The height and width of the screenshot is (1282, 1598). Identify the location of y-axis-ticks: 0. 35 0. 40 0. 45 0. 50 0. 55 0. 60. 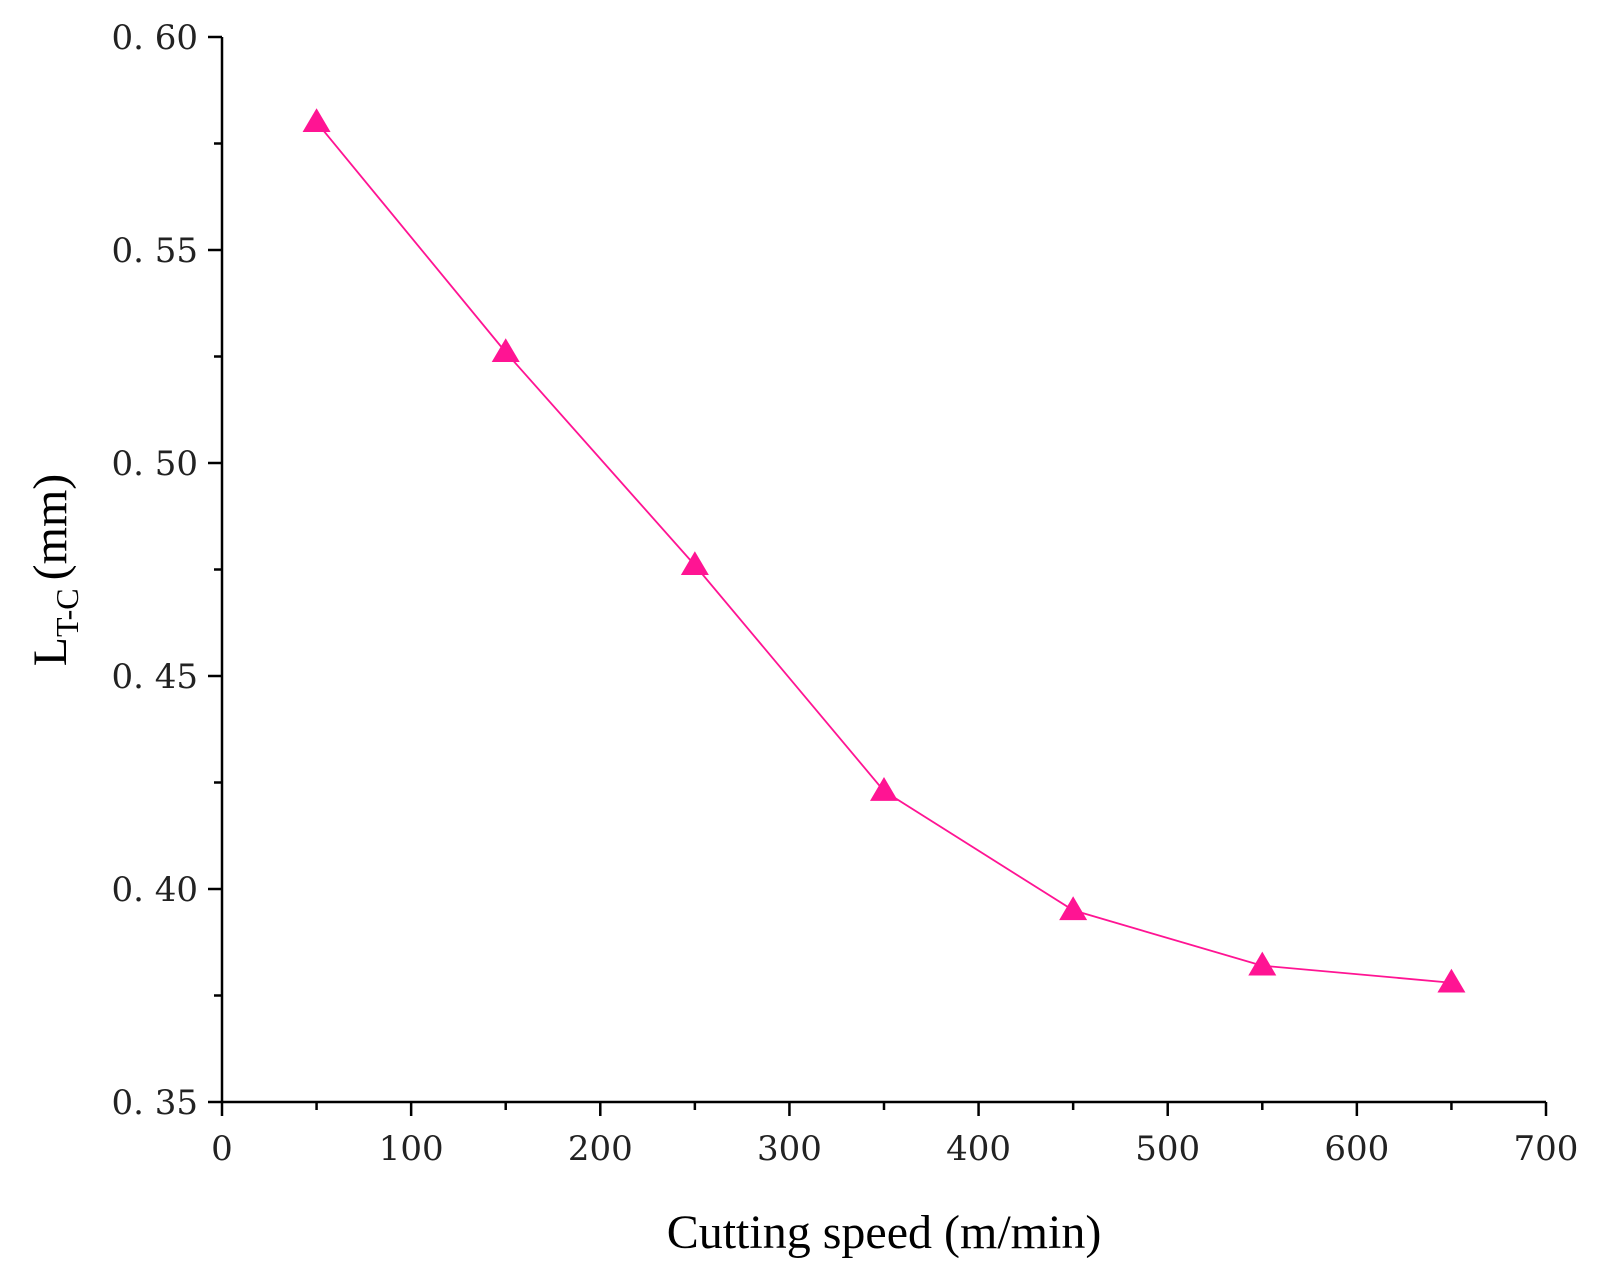
(166, 570).